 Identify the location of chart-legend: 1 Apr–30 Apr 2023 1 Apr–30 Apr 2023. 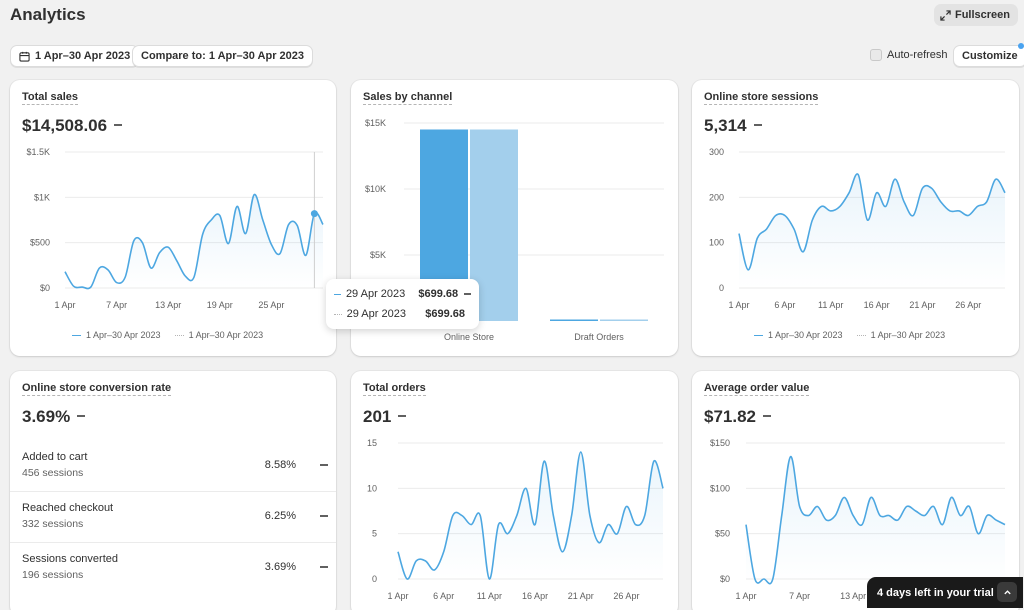
(167, 335).